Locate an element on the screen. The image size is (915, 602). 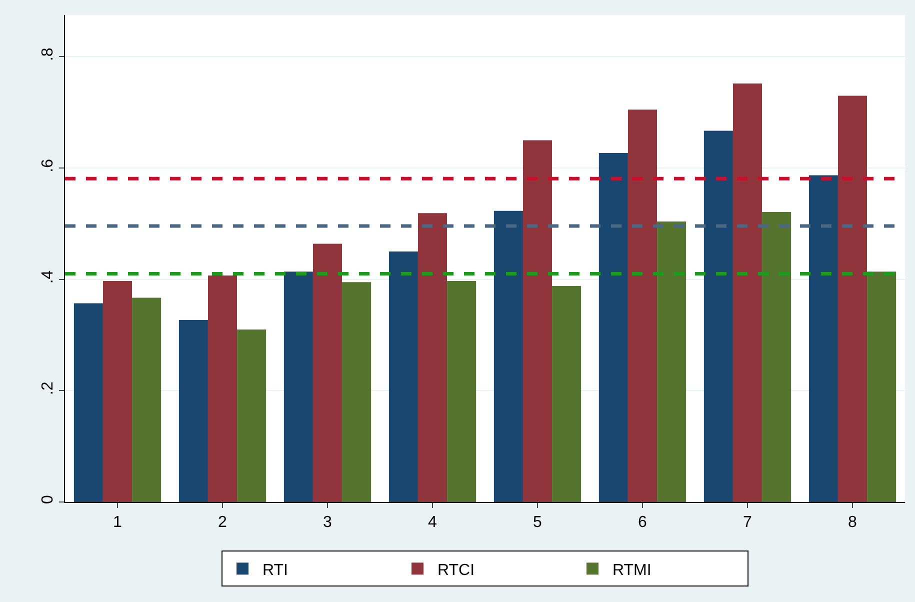
legend-label: RTMI is located at coordinates (632, 570).